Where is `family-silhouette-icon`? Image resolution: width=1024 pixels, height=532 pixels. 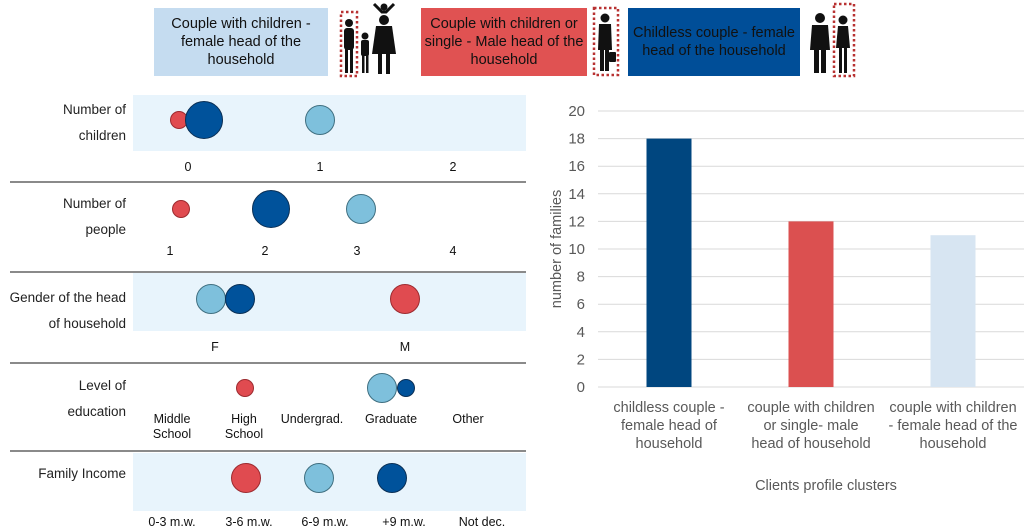
family-silhouette-icon is located at coordinates (367, 40).